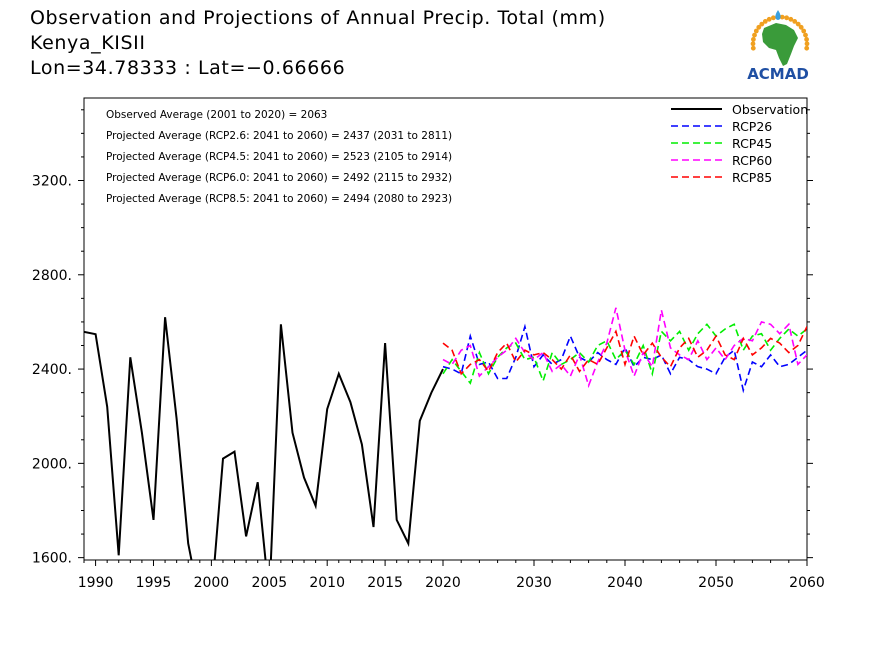 Image resolution: width=879 pixels, height=659 pixels. I want to click on y-tick-label: 2400., so click(52, 370).